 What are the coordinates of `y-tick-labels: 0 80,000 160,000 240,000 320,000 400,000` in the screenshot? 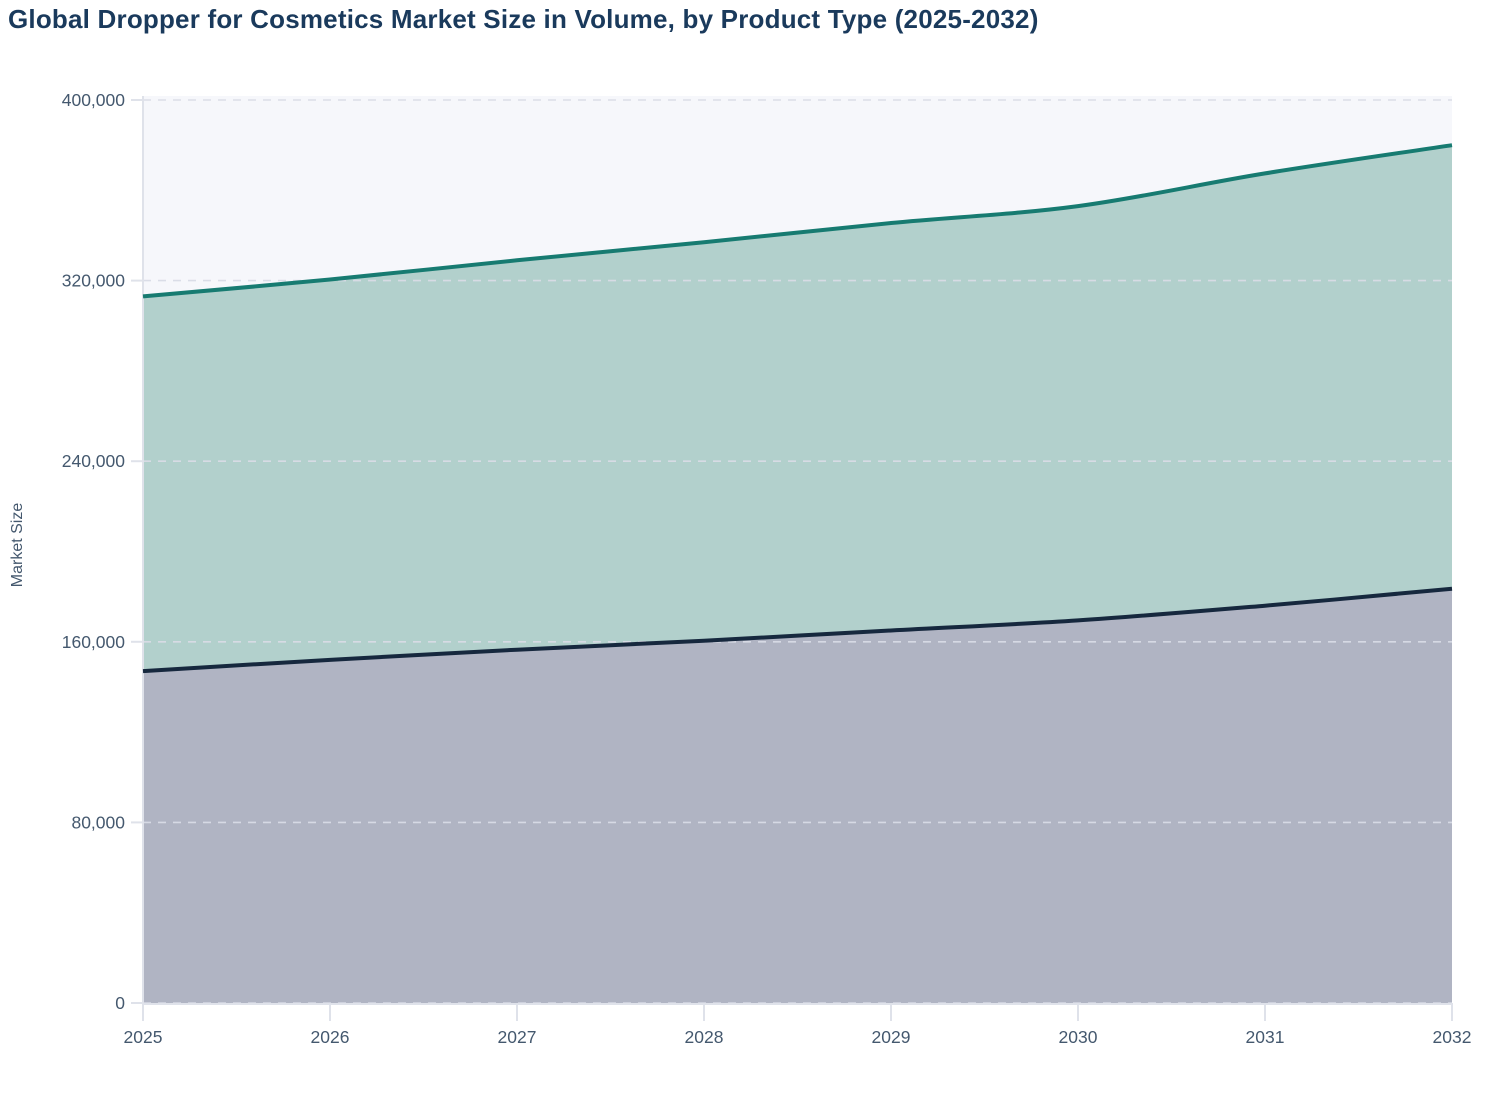 It's located at (94, 551).